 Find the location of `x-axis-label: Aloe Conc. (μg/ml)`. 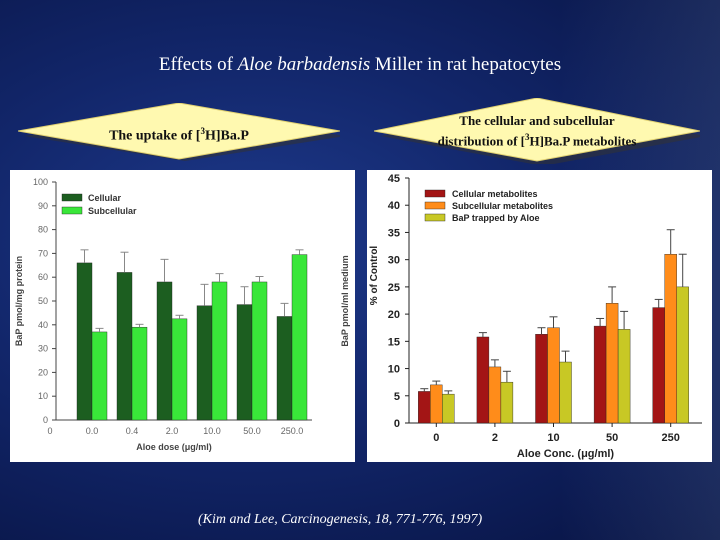

x-axis-label: Aloe Conc. (μg/ml) is located at coordinates (566, 454).